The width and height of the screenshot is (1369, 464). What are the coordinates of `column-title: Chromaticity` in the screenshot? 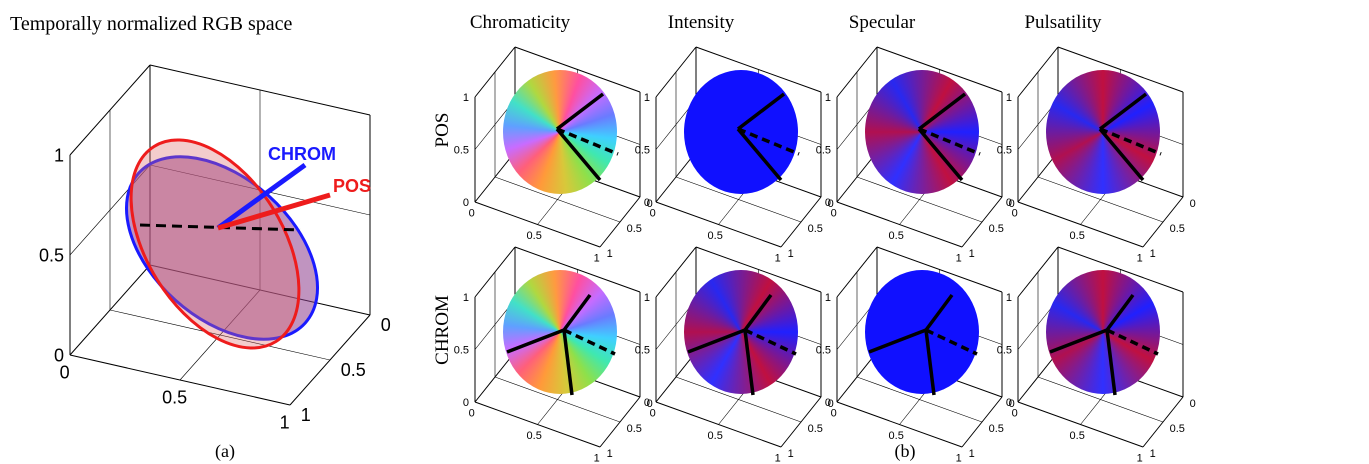 It's located at (520, 22).